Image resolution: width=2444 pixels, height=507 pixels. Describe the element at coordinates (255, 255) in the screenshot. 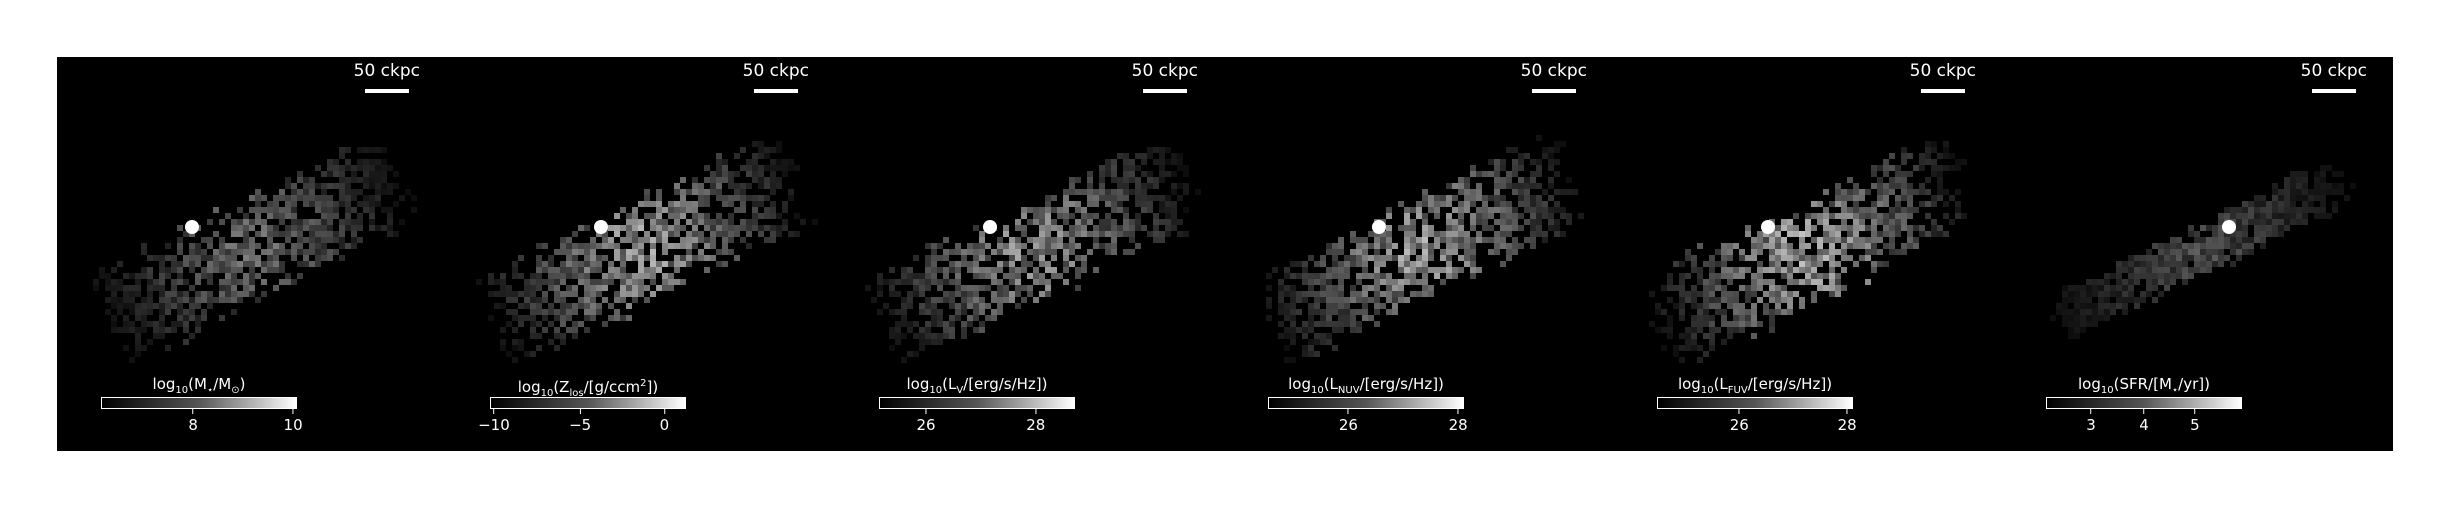

I see `stellar-mass-map` at that location.